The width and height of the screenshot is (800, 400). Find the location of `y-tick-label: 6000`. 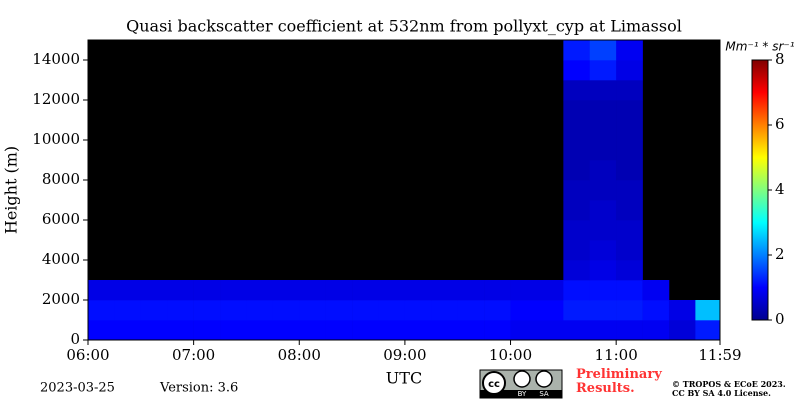

y-tick-label: 6000 is located at coordinates (61, 219).